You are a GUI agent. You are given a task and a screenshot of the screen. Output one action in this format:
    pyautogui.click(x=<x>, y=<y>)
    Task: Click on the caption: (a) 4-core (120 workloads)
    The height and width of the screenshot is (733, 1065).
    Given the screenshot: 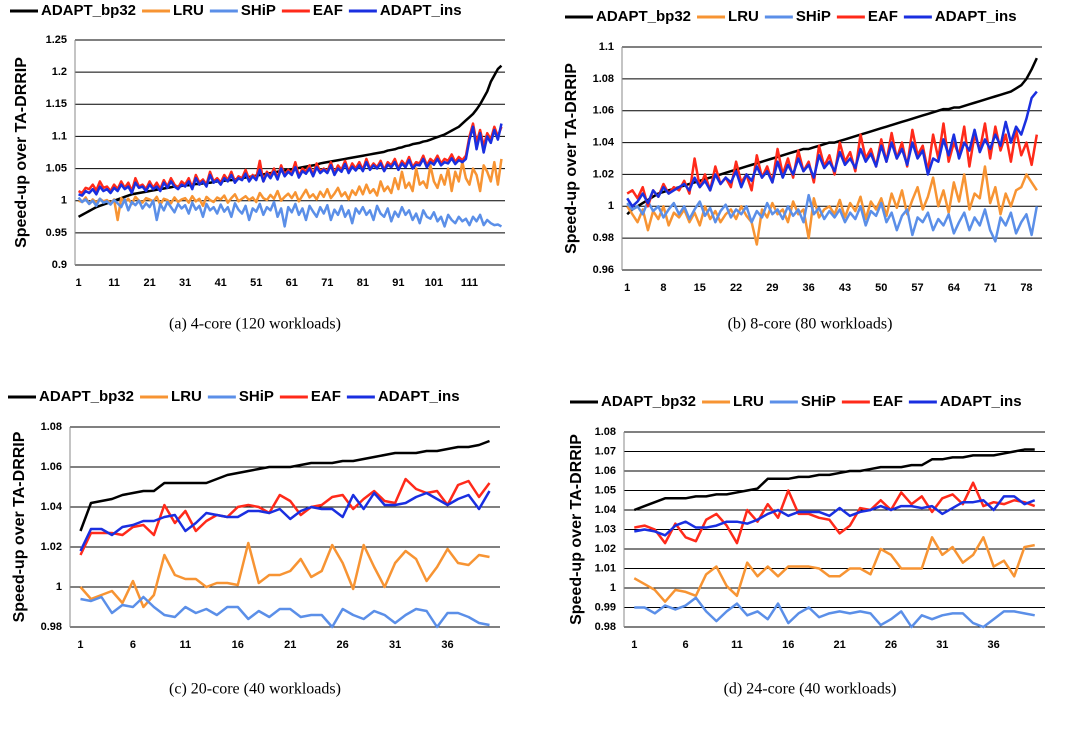 What is the action you would take?
    pyautogui.click(x=255, y=324)
    